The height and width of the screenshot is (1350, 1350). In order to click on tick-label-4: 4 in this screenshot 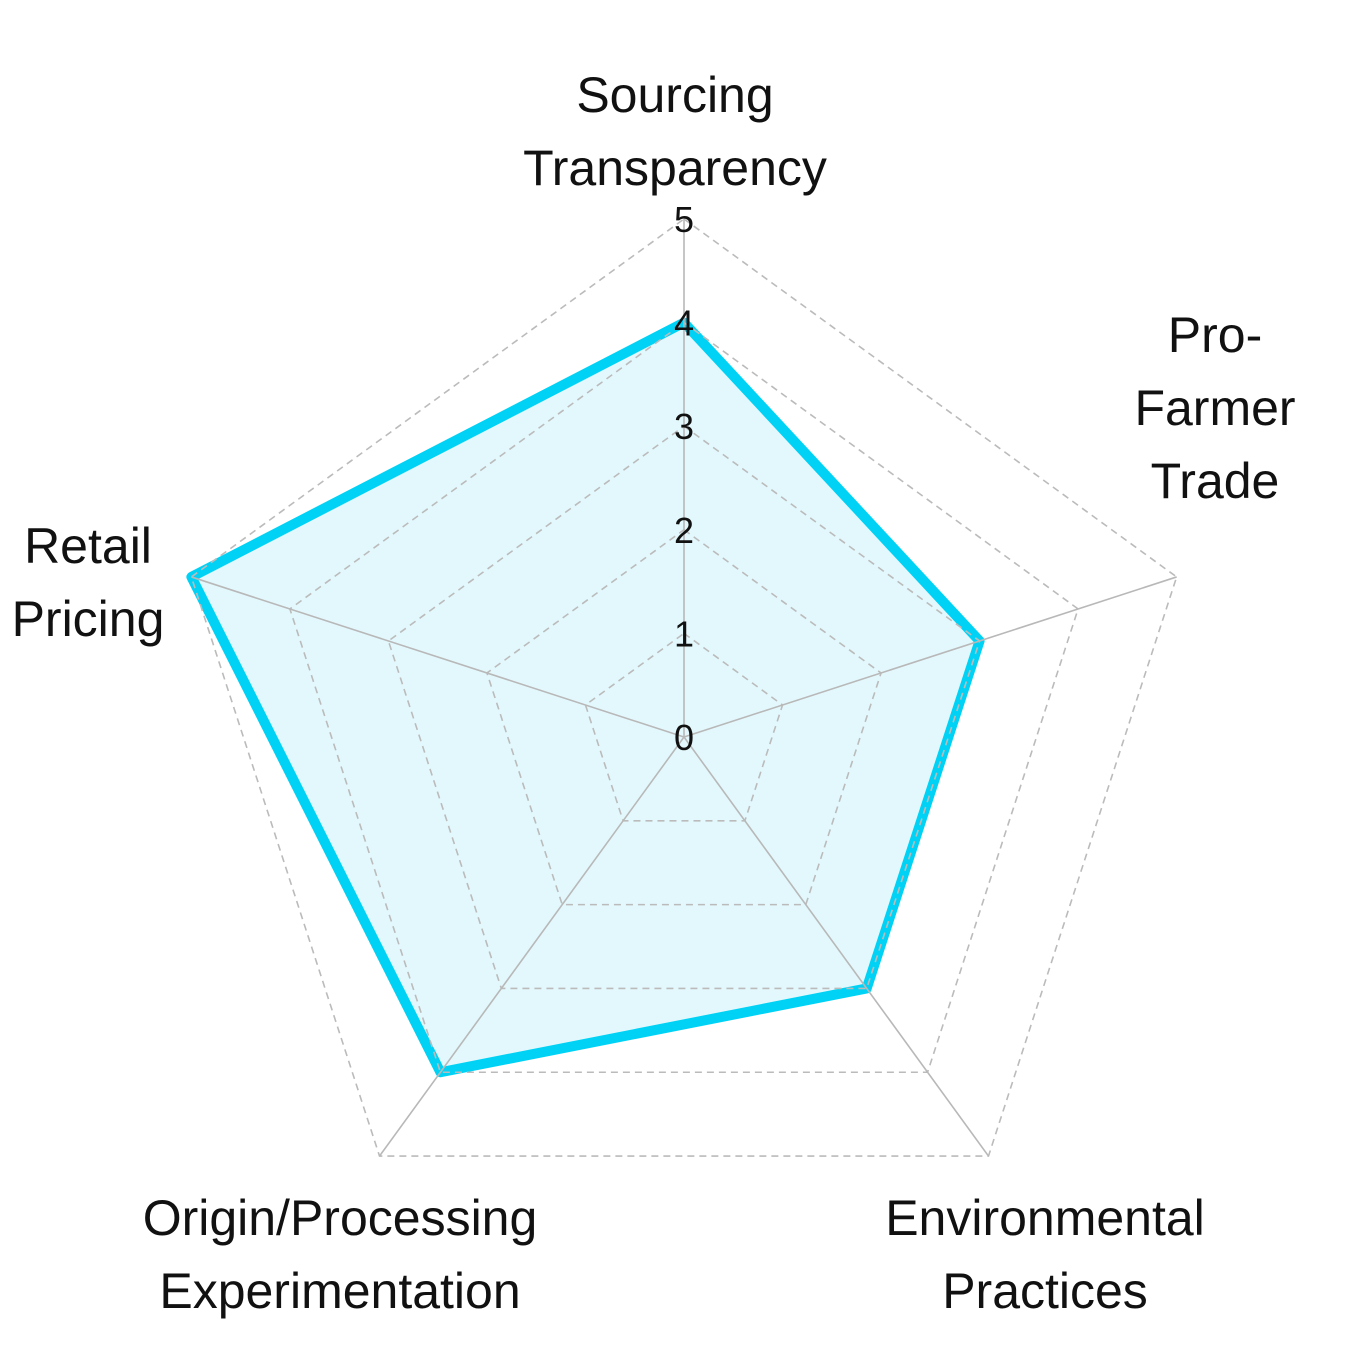, I will do `click(684, 323)`.